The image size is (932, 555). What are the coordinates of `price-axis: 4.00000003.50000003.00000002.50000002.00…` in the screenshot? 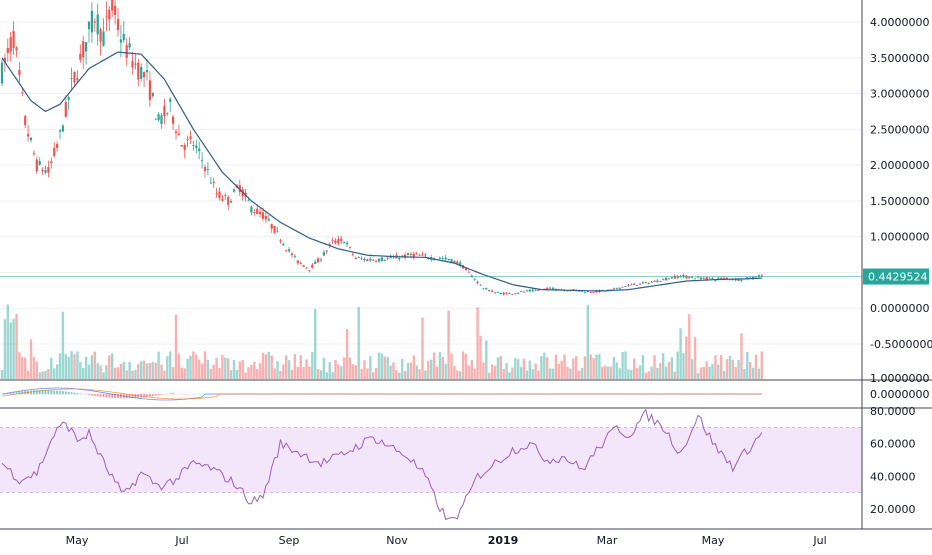 It's located at (901, 200).